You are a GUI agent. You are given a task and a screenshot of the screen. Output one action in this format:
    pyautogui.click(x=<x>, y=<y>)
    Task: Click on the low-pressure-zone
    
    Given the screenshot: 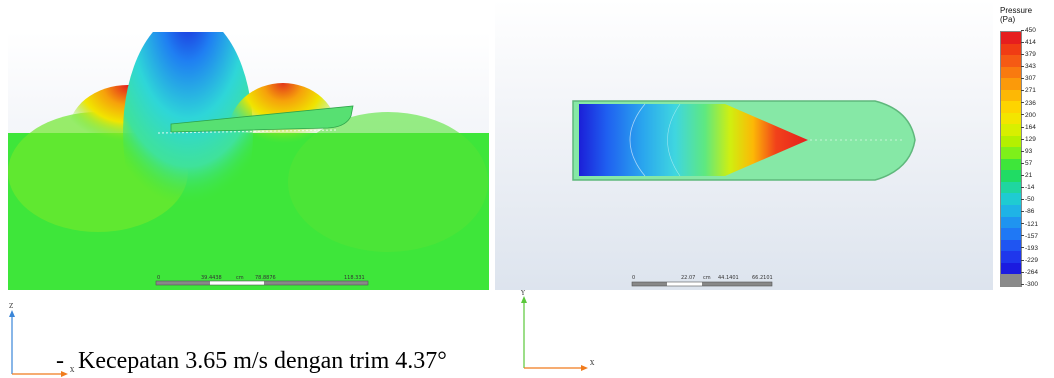 What is the action you would take?
    pyautogui.click(x=188, y=142)
    